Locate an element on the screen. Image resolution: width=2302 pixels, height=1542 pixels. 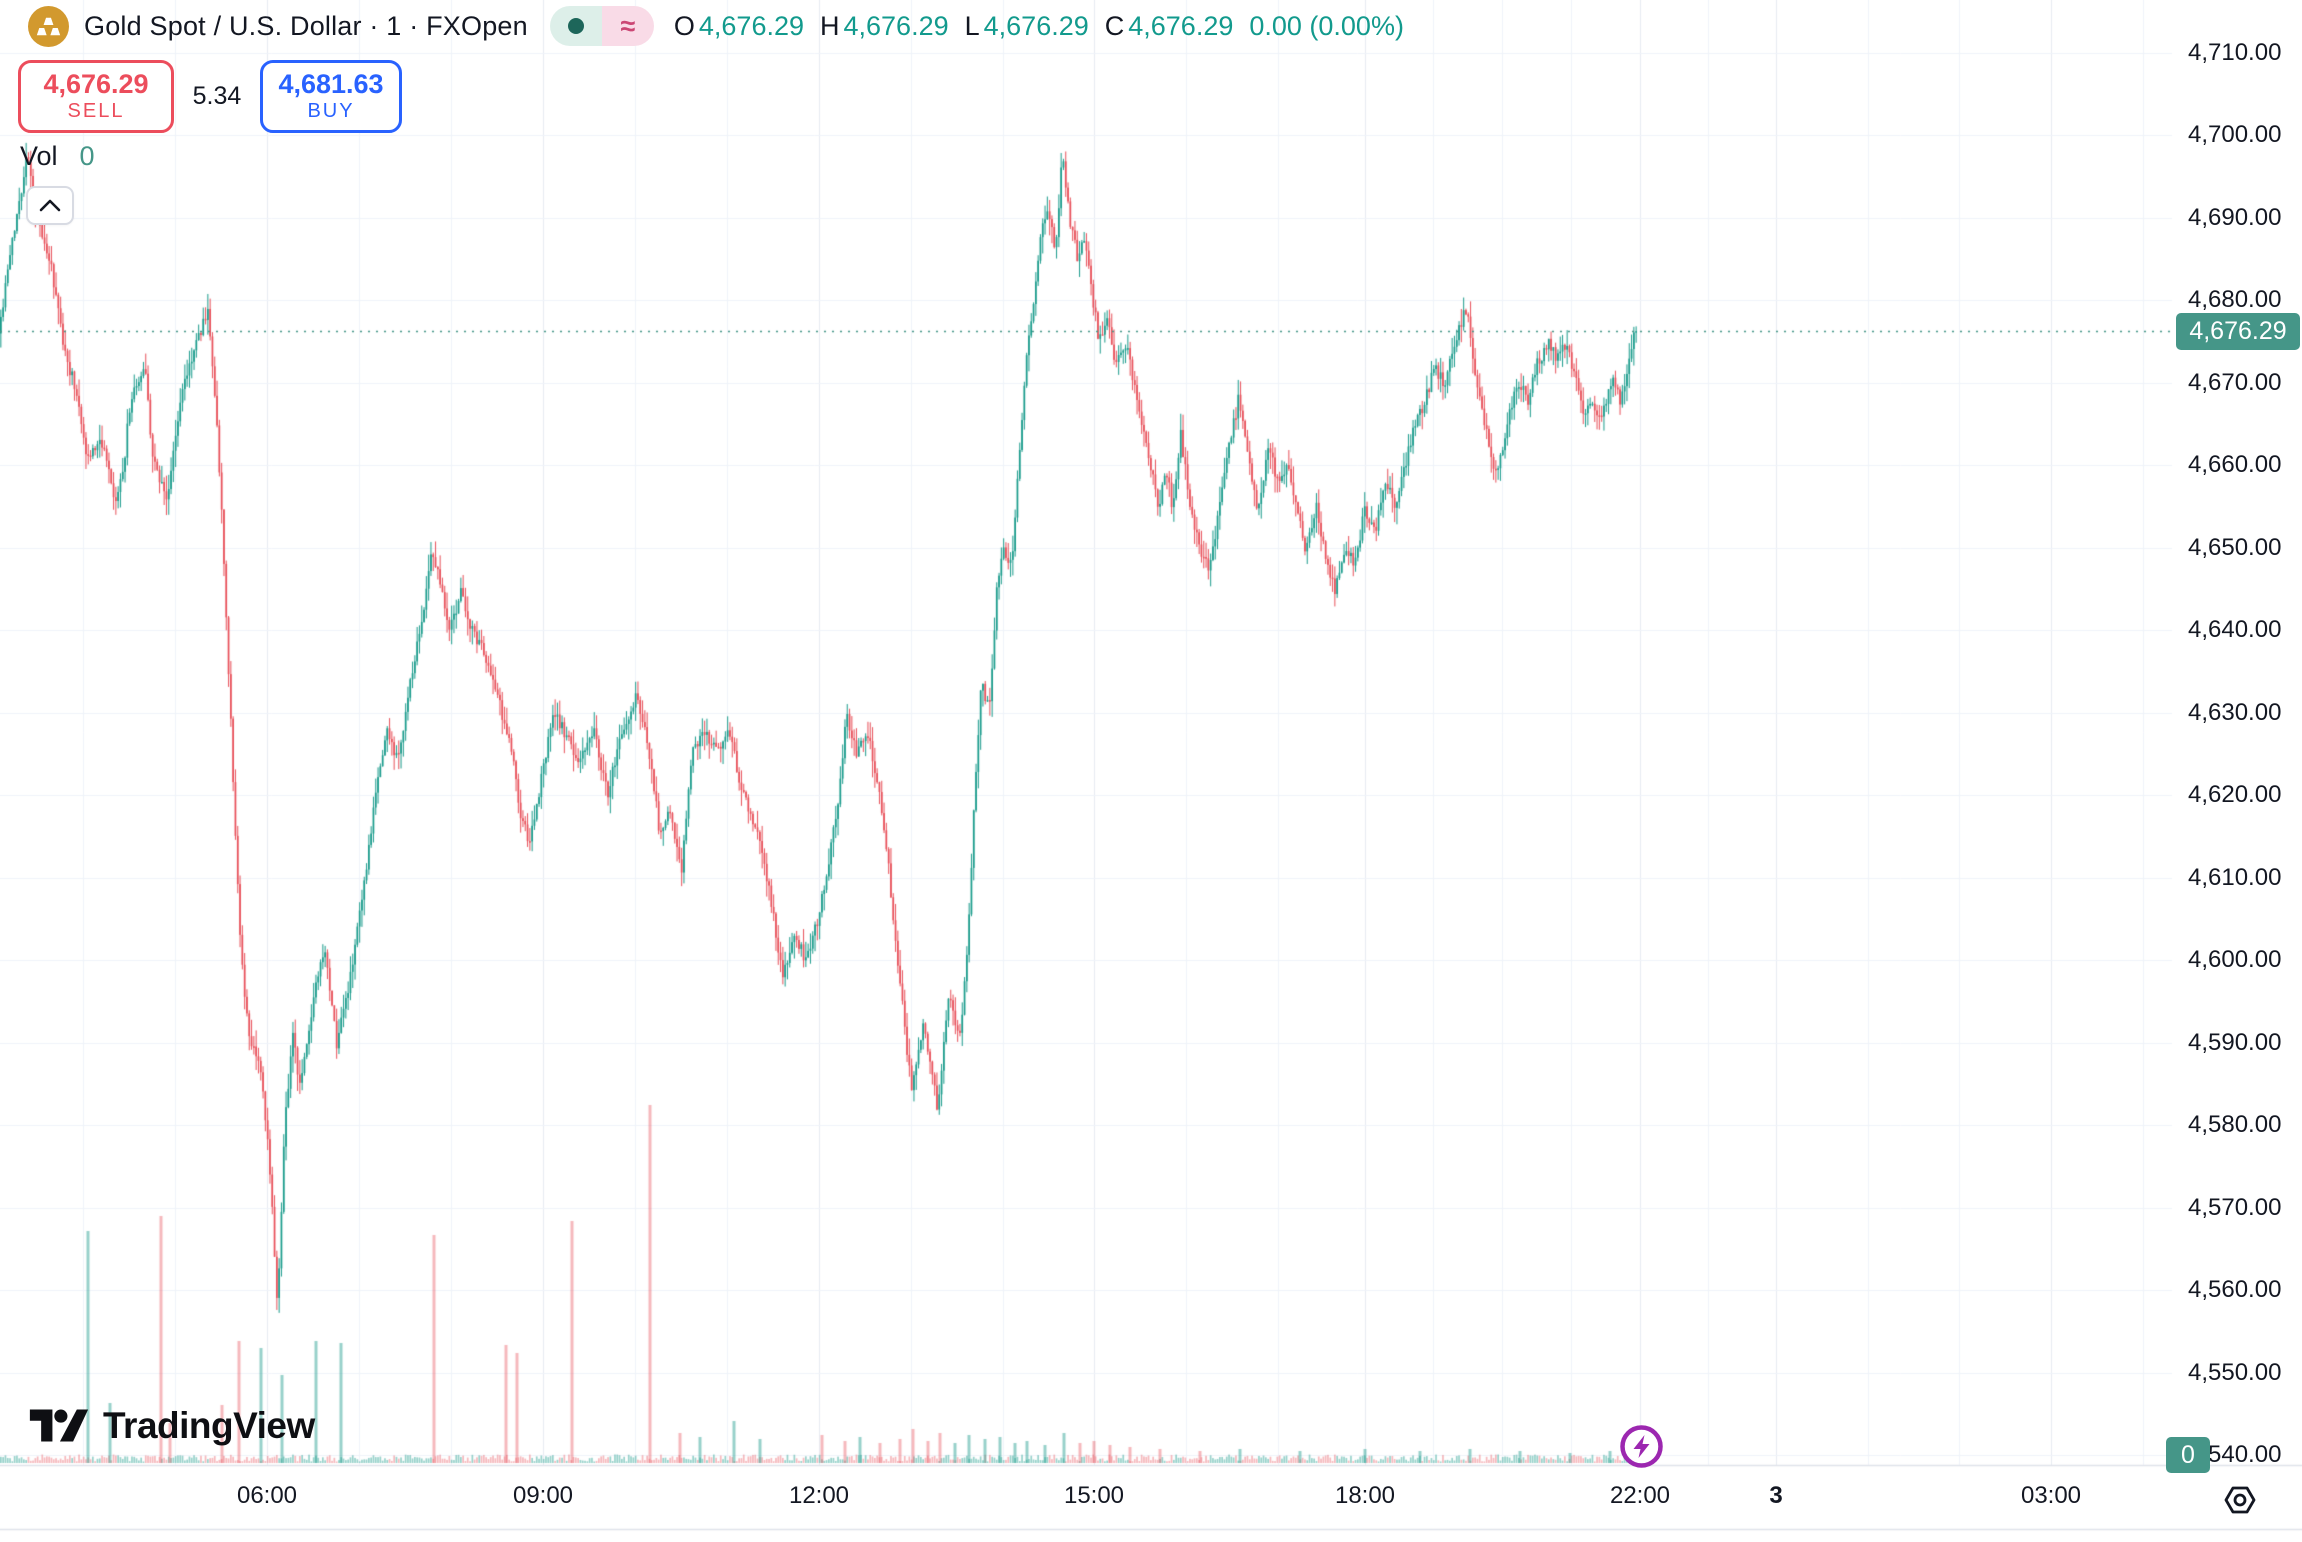
market-open-dot-icon is located at coordinates (575, 26).